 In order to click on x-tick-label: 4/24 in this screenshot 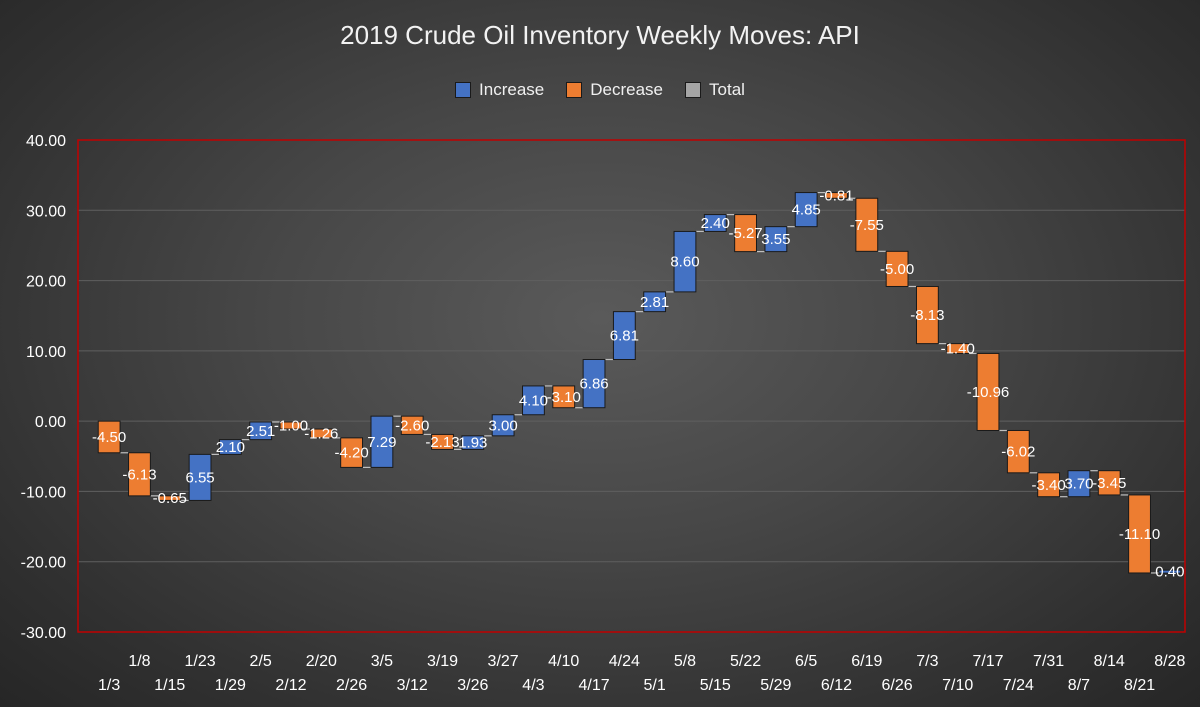, I will do `click(624, 661)`.